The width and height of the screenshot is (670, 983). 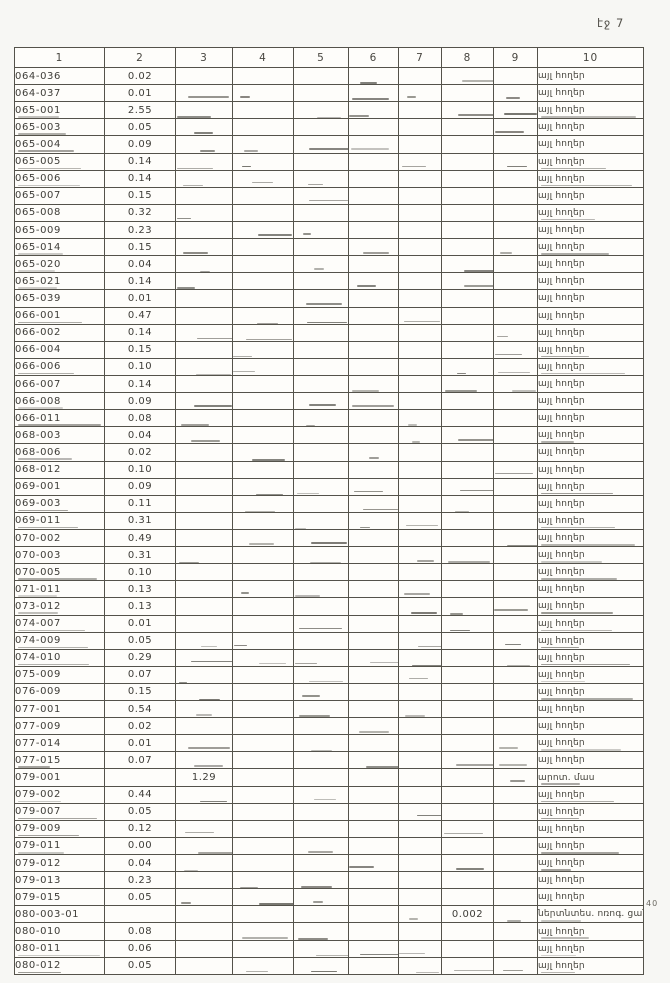 I want to click on cell-parcel-code: 077-014, so click(x=59, y=743).